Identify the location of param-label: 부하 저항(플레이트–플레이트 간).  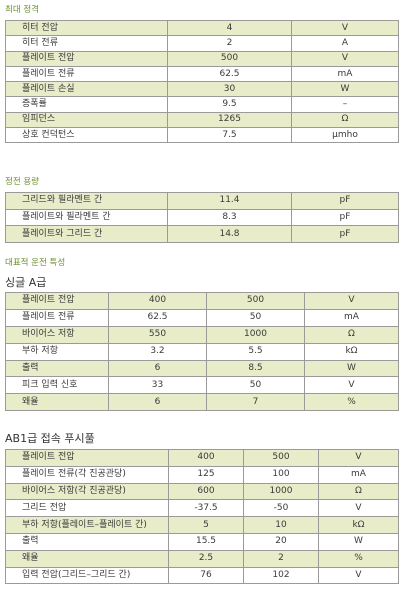
(87, 525).